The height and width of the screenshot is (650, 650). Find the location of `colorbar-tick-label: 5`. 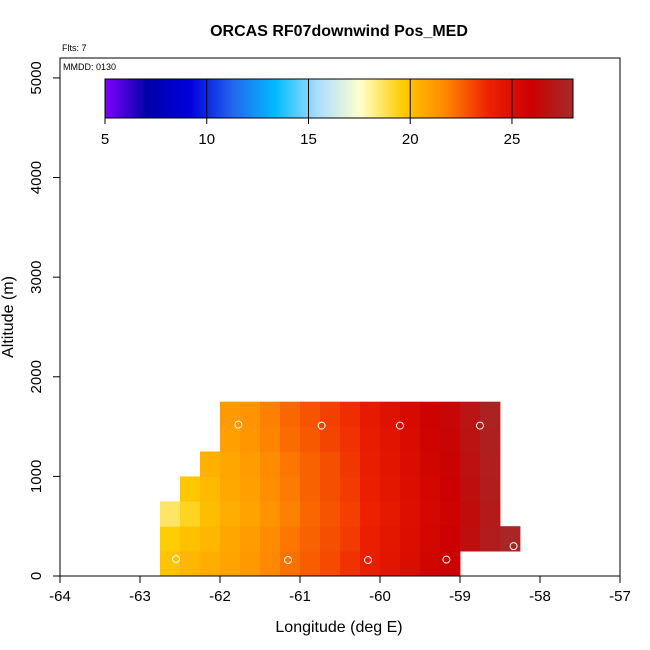

colorbar-tick-label: 5 is located at coordinates (105, 139).